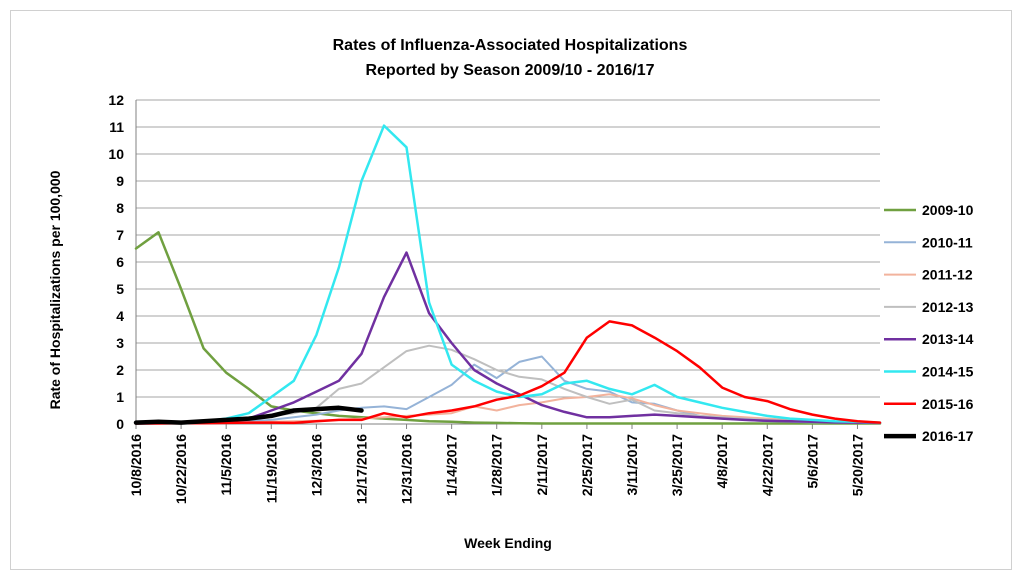 The height and width of the screenshot is (581, 1024). Describe the element at coordinates (116, 154) in the screenshot. I see `y-tick-label: 10` at that location.